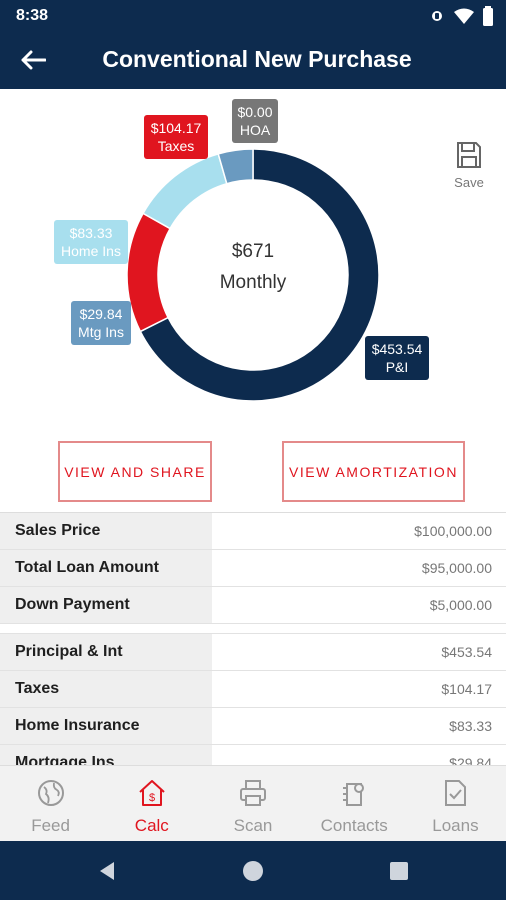 The width and height of the screenshot is (506, 900). I want to click on data-label-taxes-name: Taxes, so click(176, 146).